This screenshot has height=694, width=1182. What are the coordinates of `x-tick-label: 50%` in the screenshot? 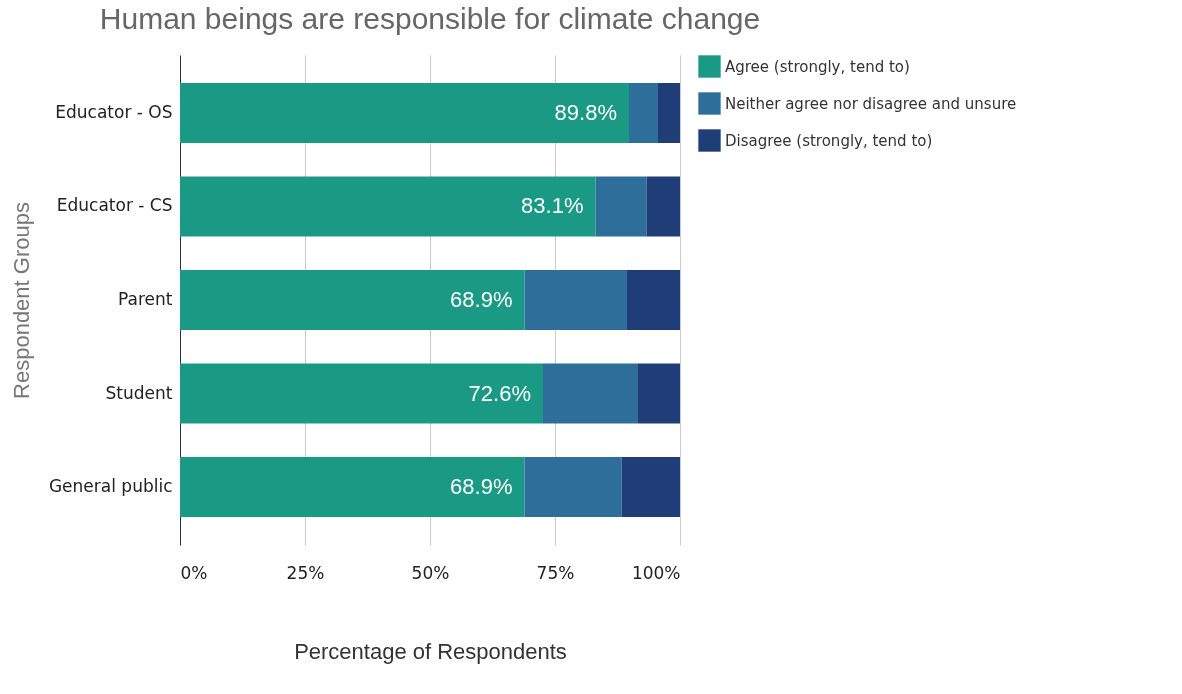 It's located at (430, 572).